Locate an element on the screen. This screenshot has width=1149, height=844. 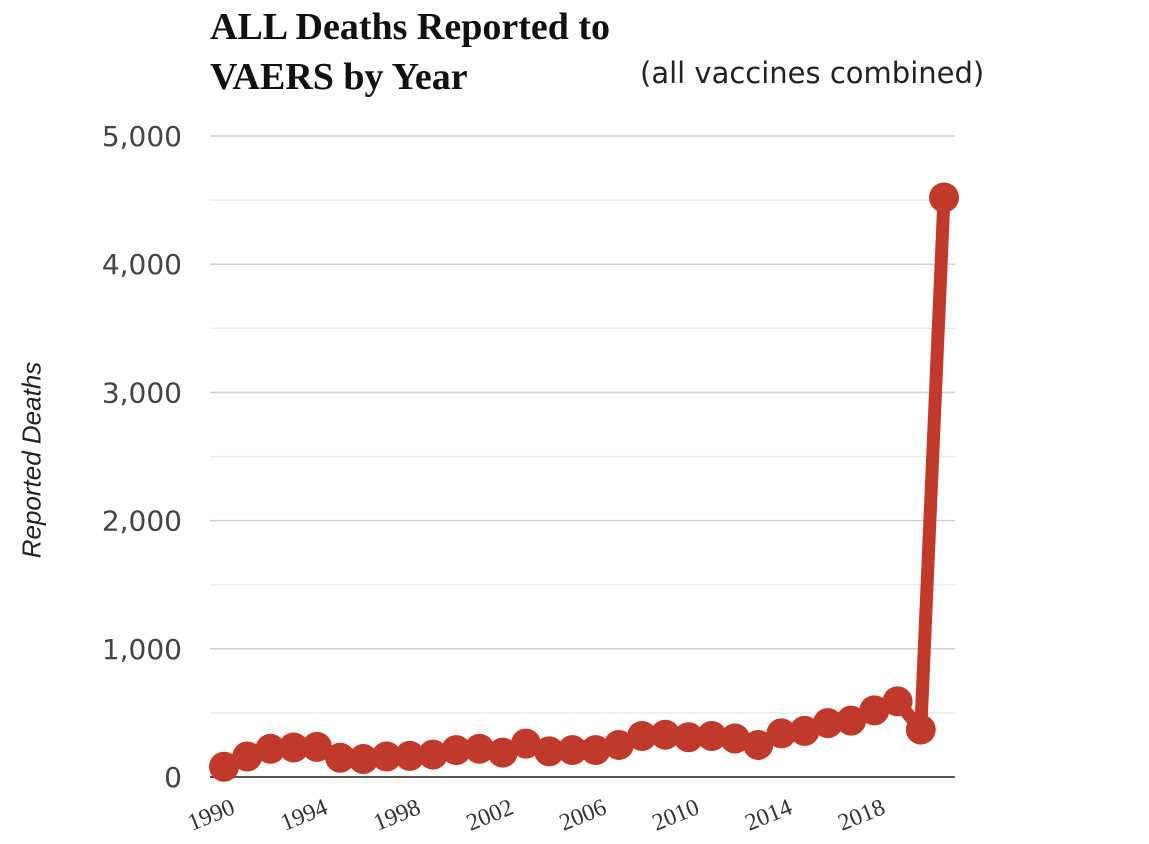
x-tick-label: 2002 is located at coordinates (490, 815).